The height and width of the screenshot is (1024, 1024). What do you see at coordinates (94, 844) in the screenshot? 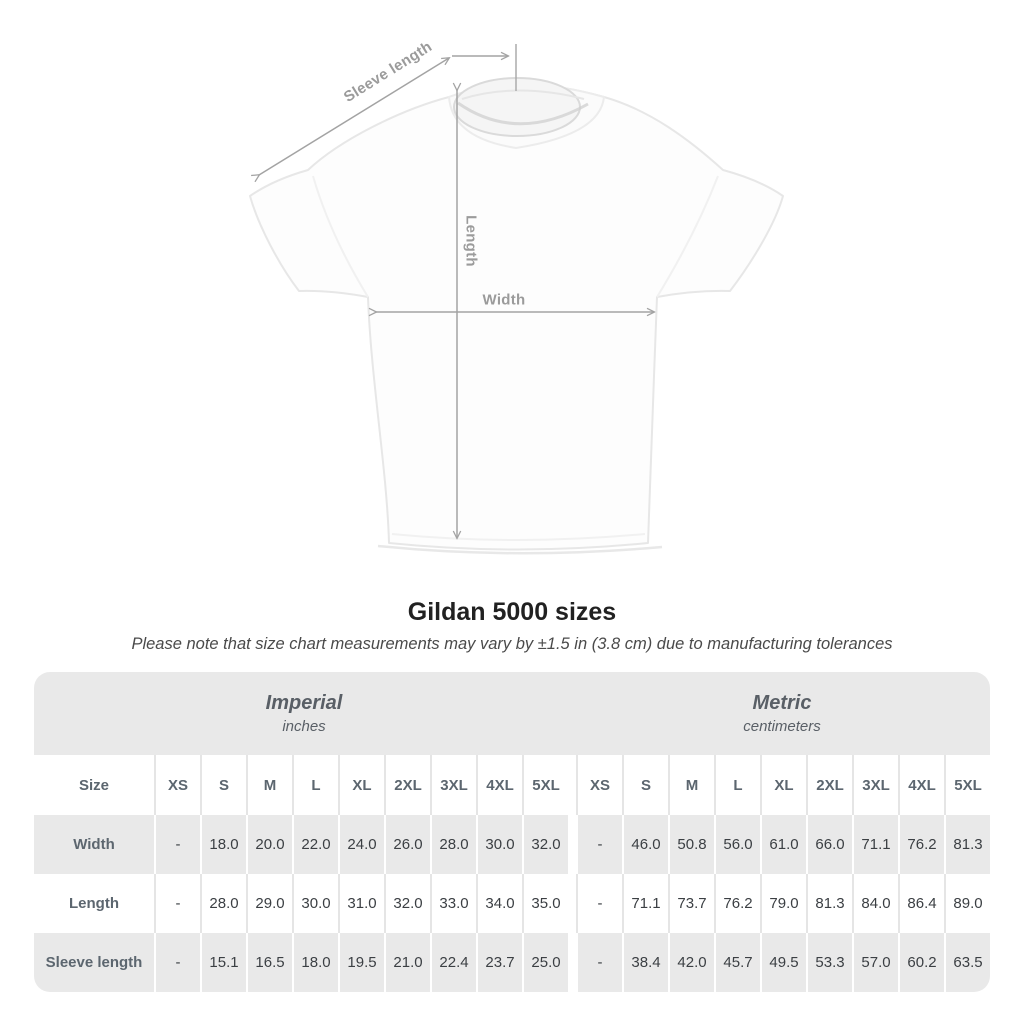
I see `row-label: Width` at bounding box center [94, 844].